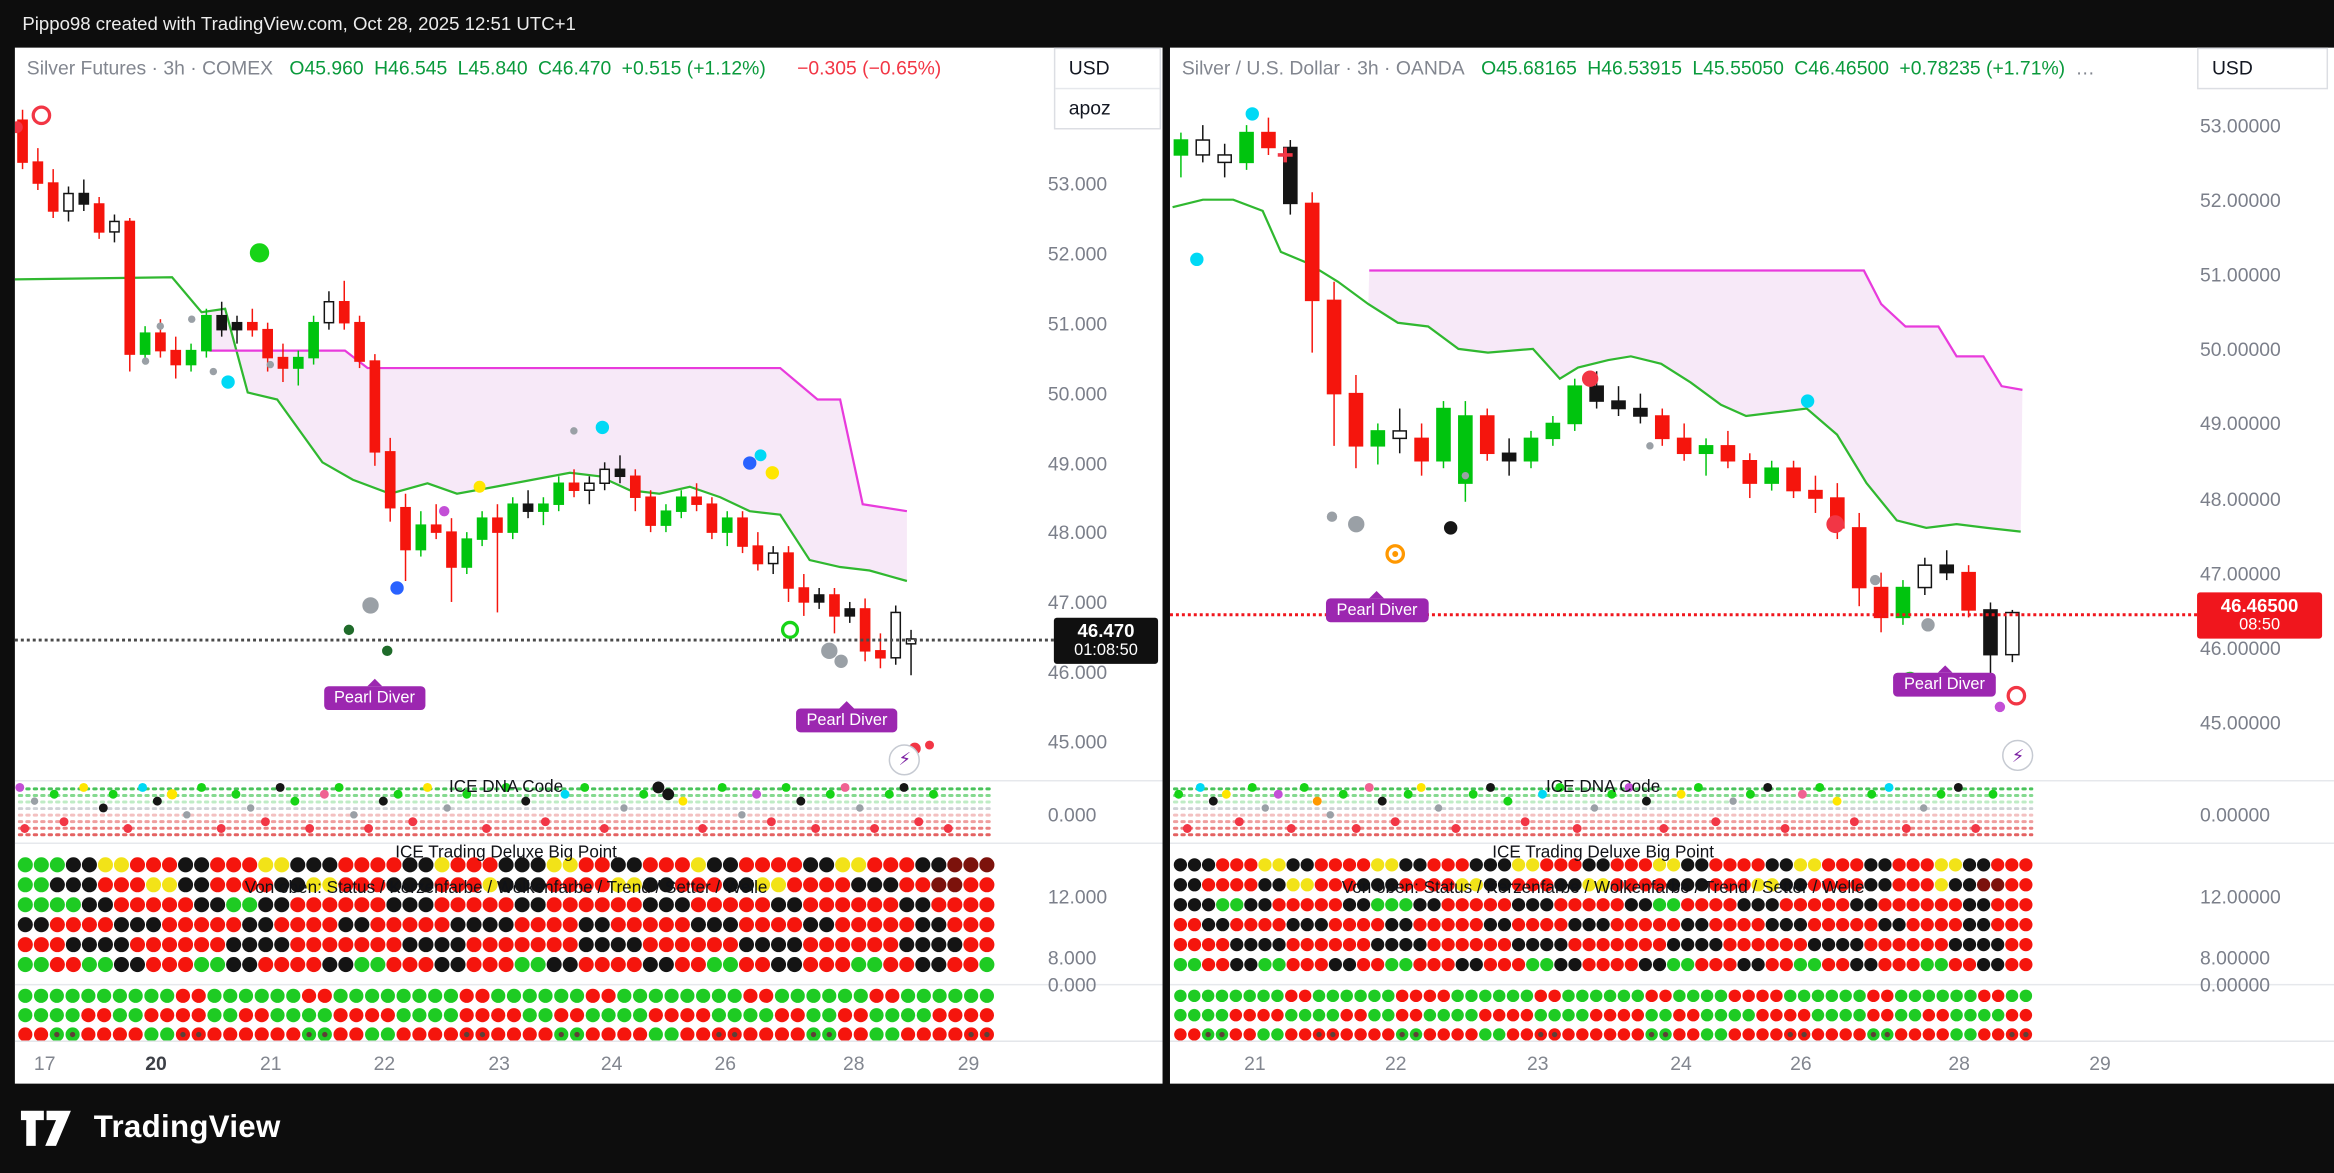 The width and height of the screenshot is (2334, 1173). What do you see at coordinates (2240, 722) in the screenshot?
I see `price-axis-label: 45.00000` at bounding box center [2240, 722].